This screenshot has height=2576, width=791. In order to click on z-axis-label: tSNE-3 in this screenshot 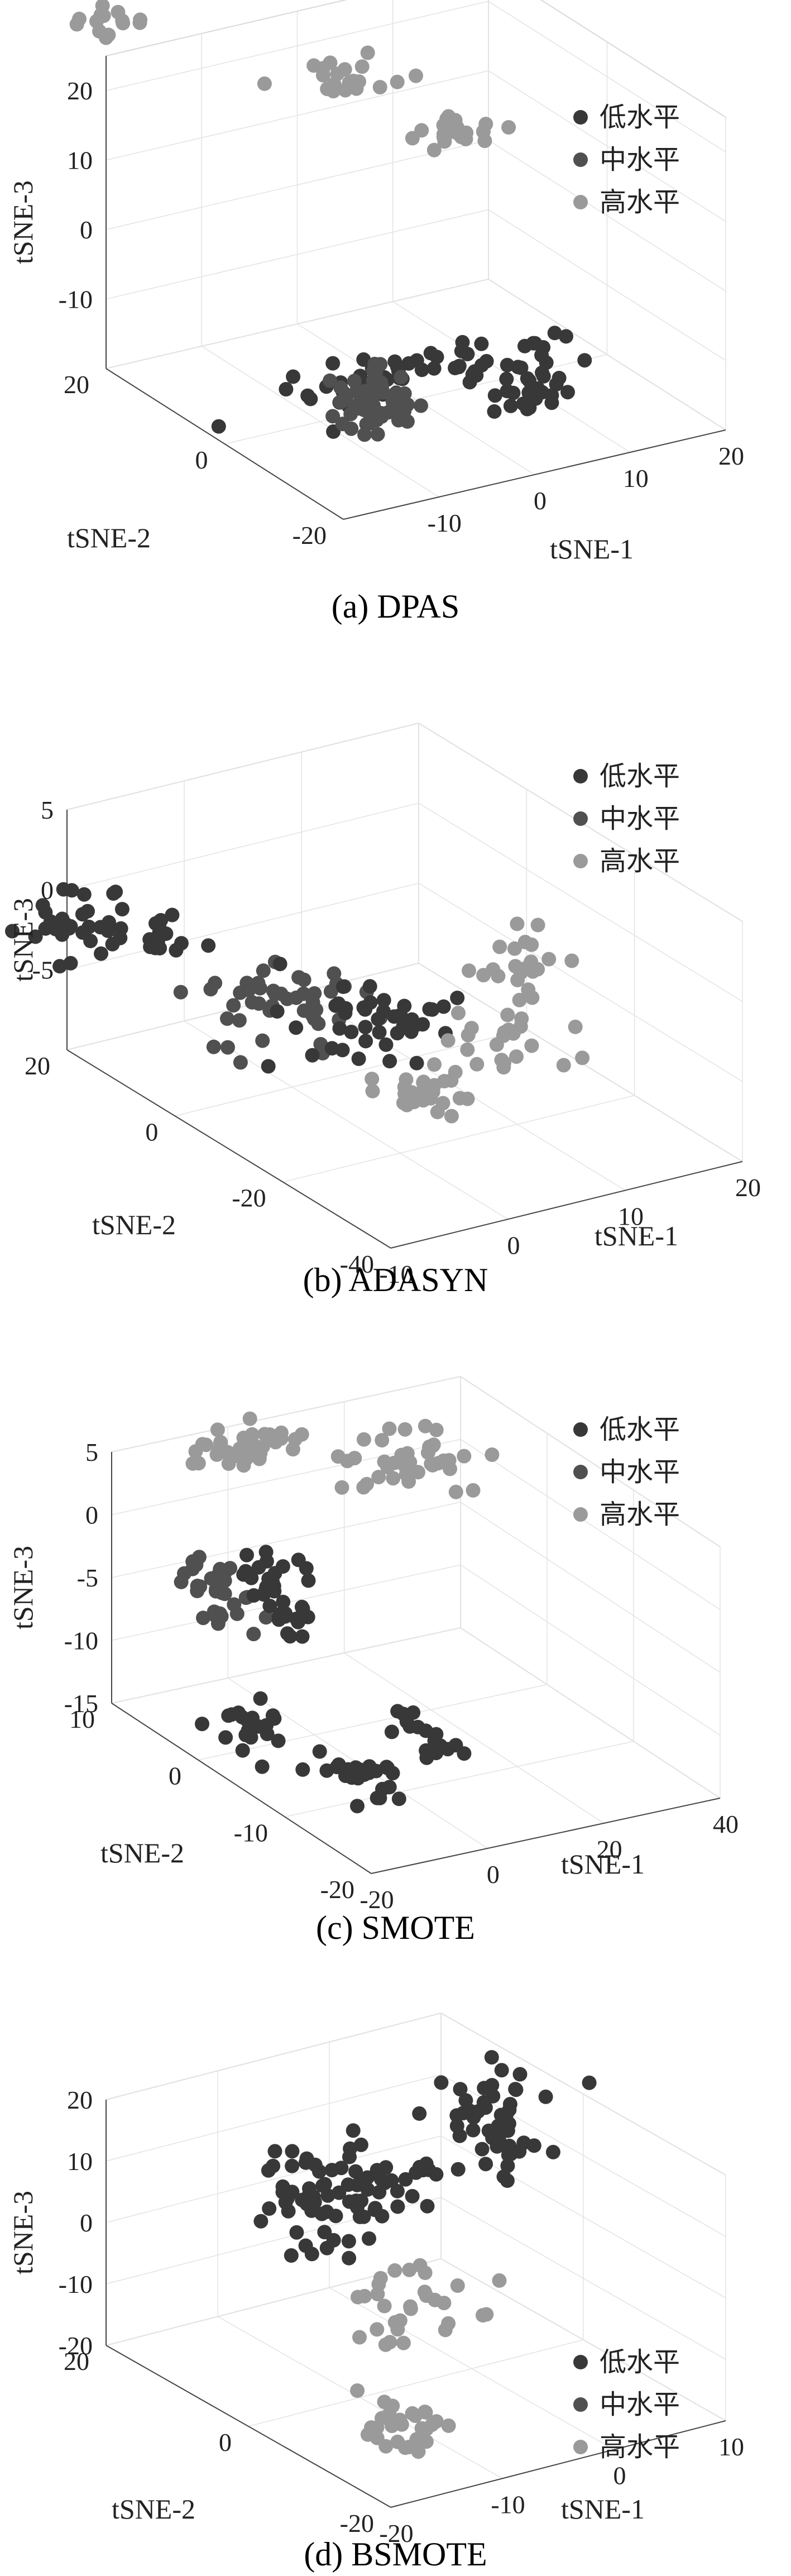, I will do `click(23, 2232)`.